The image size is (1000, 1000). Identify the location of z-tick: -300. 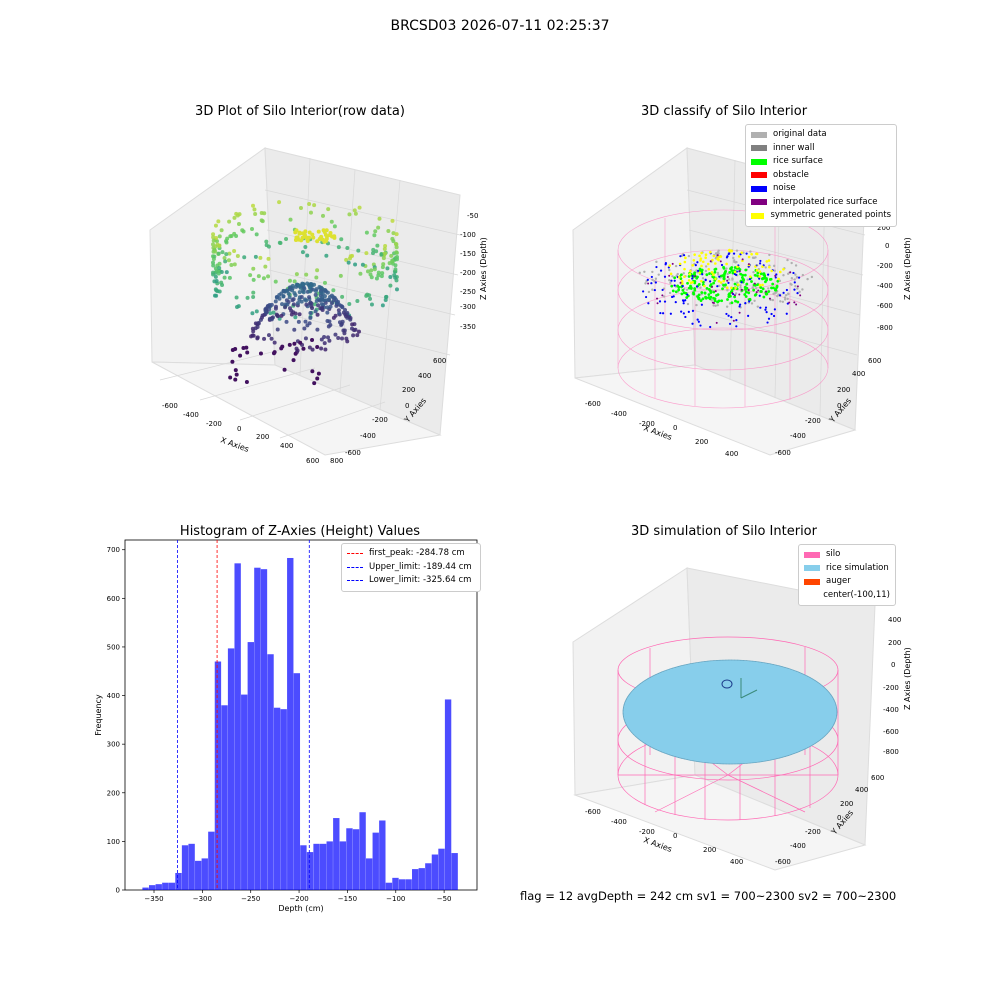
(468, 307).